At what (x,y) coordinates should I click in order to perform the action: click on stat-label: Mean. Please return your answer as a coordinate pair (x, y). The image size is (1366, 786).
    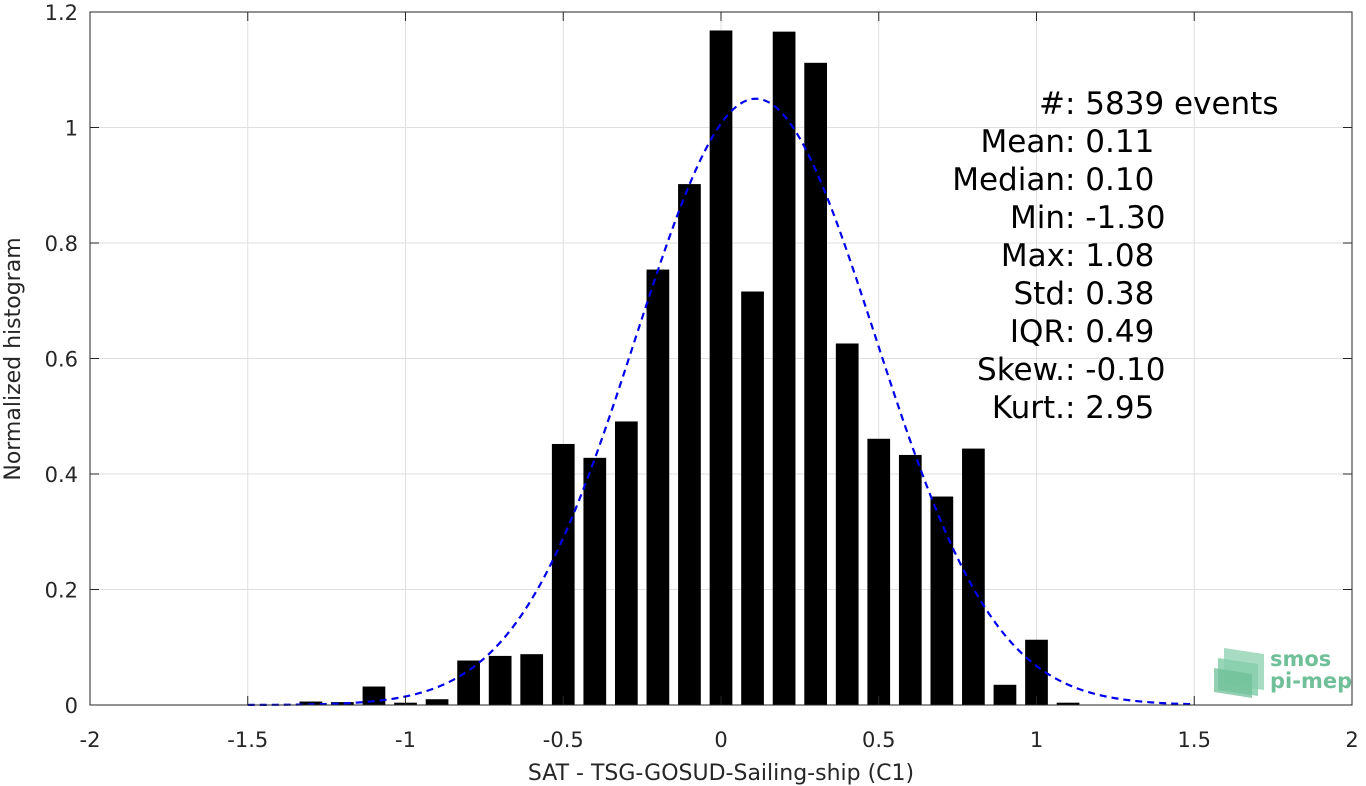
    Looking at the image, I should click on (1023, 142).